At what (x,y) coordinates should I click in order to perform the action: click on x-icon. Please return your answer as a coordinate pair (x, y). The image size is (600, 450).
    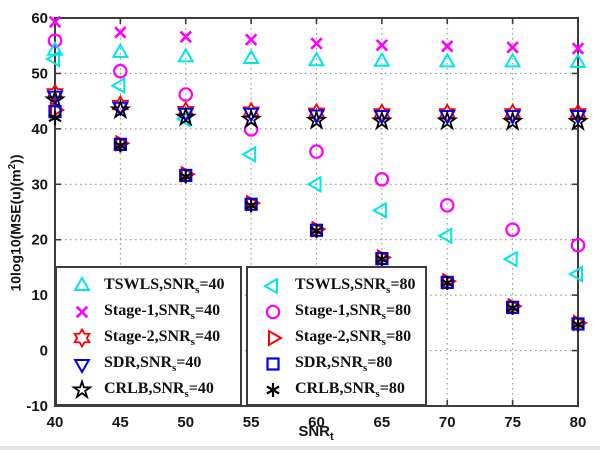
    Looking at the image, I should click on (82, 312).